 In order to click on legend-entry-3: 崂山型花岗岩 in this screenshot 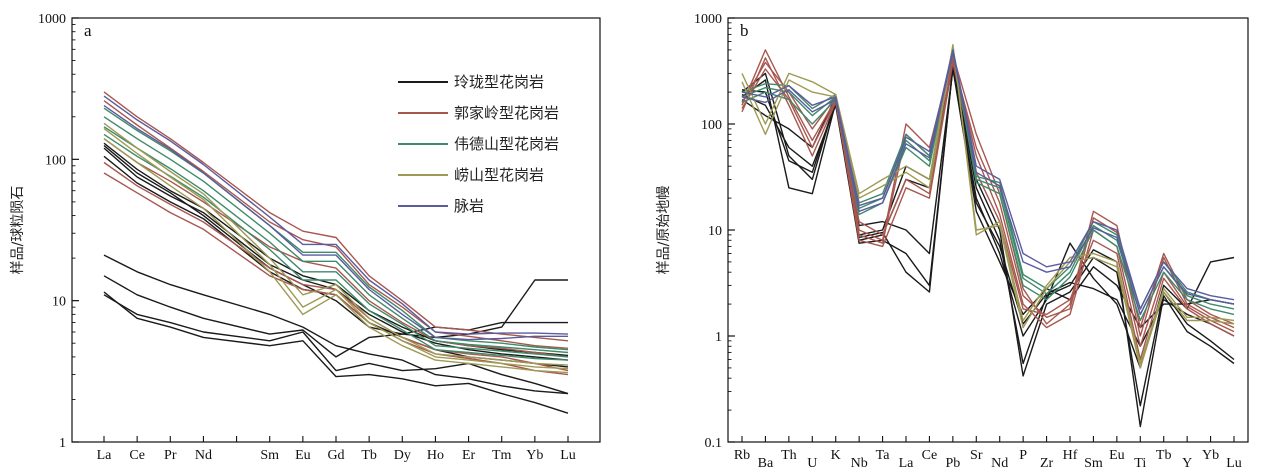, I will do `click(499, 175)`.